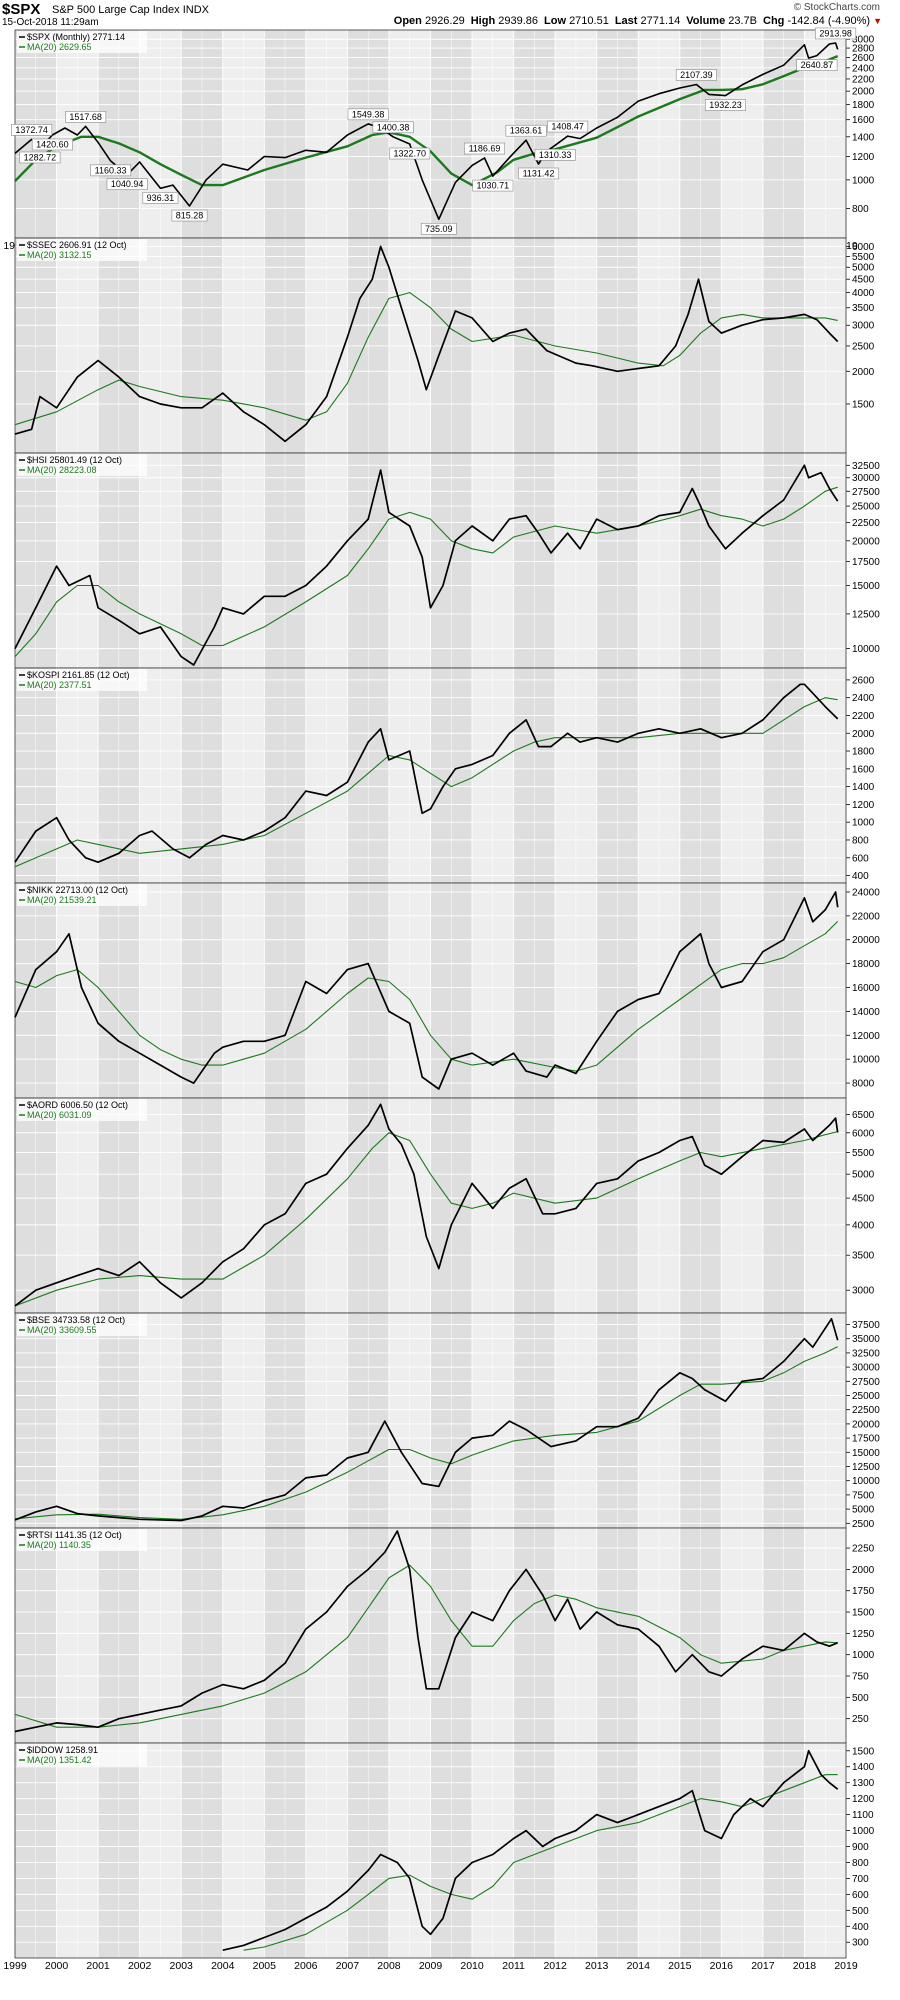 The width and height of the screenshot is (900, 2000). What do you see at coordinates (389, 1966) in the screenshot?
I see `x-year-label: 2008` at bounding box center [389, 1966].